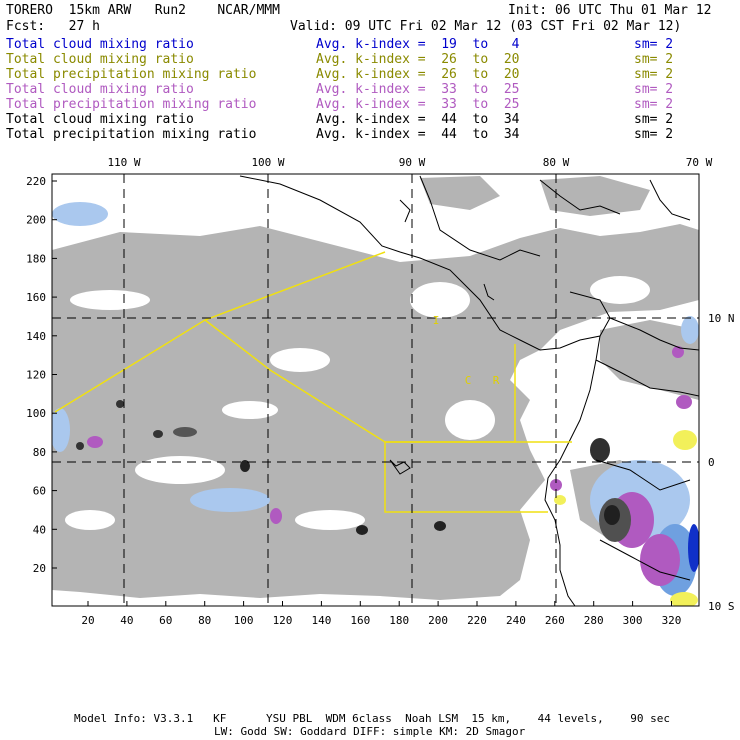 The height and width of the screenshot is (740, 740). What do you see at coordinates (496, 380) in the screenshot?
I see `region-label: R` at bounding box center [496, 380].